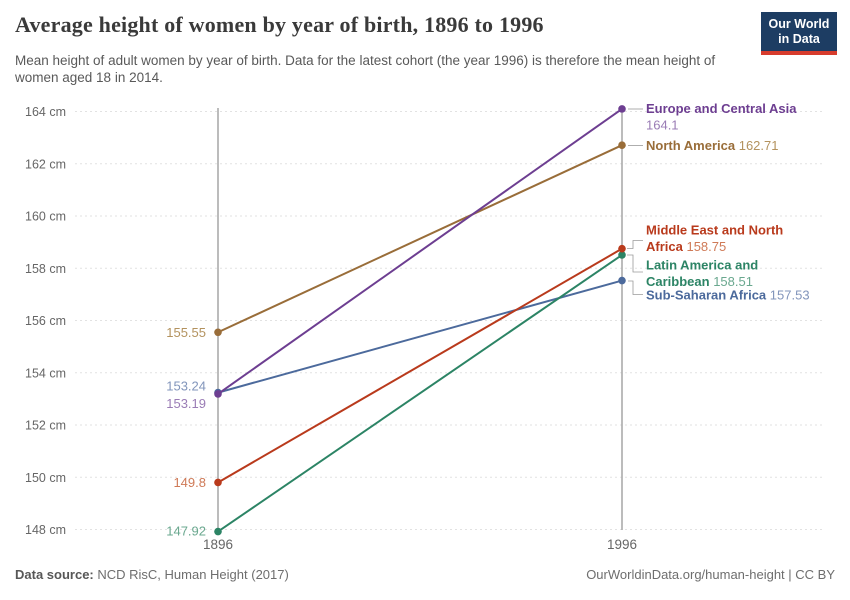 This screenshot has width=850, height=600. I want to click on start-value-label-latin-america-and-caribbean: 147.92, so click(186, 531).